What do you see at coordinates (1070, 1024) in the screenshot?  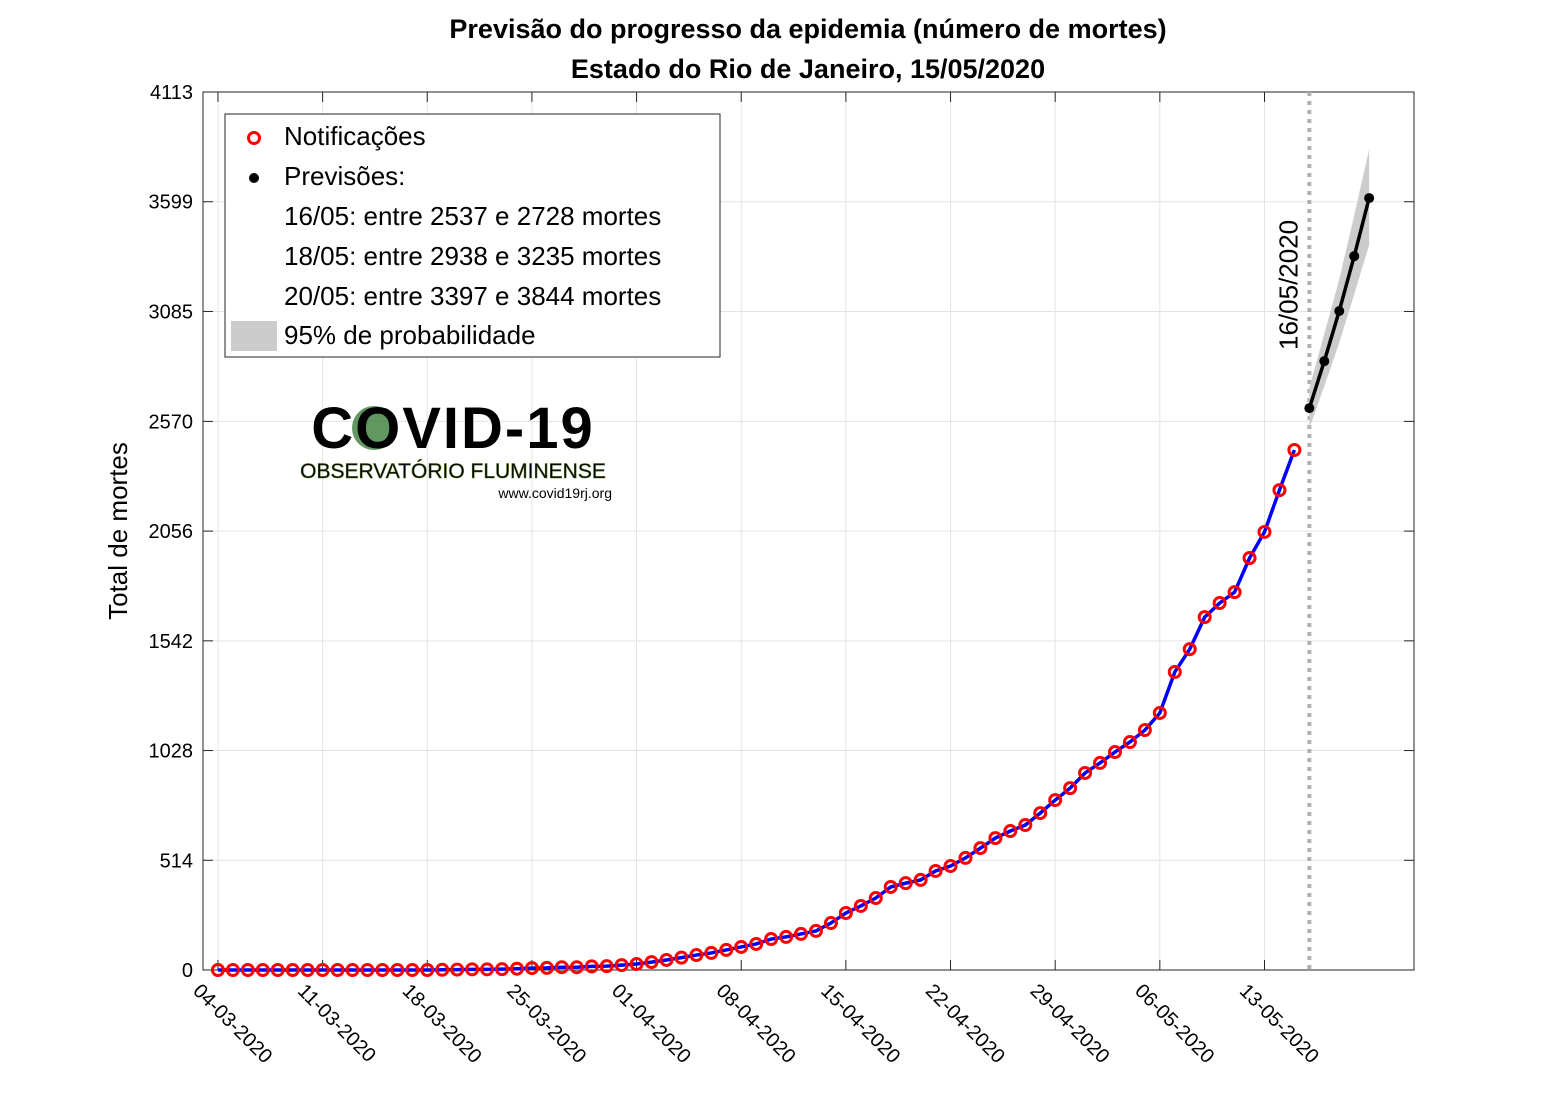 I see `x-tick-label: 29-04-2020` at bounding box center [1070, 1024].